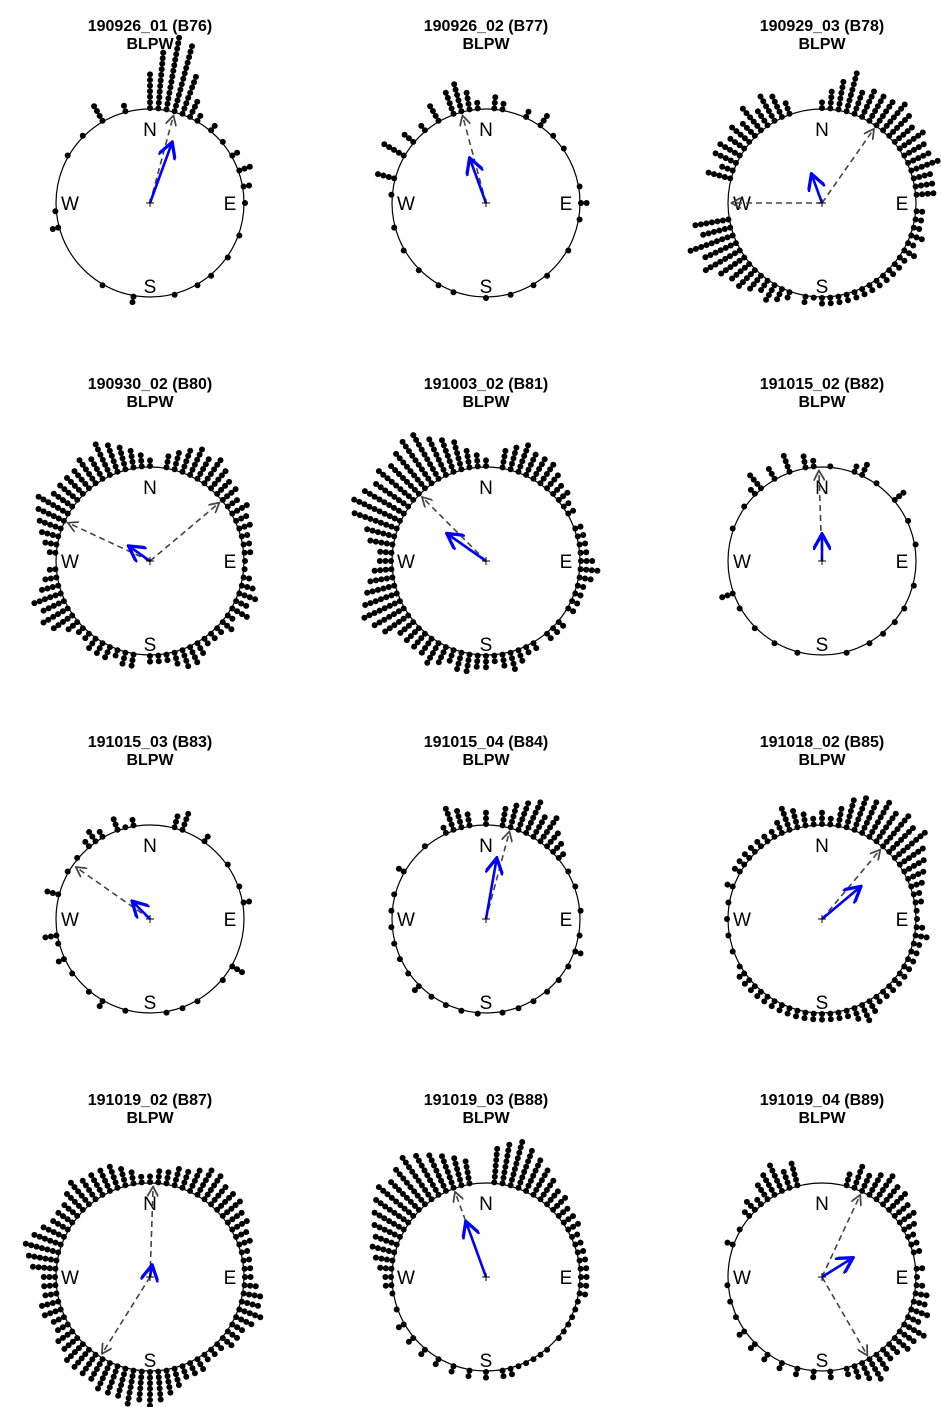 The image size is (941, 1407). I want to click on mean-vector-arrow, so click(479, 181).